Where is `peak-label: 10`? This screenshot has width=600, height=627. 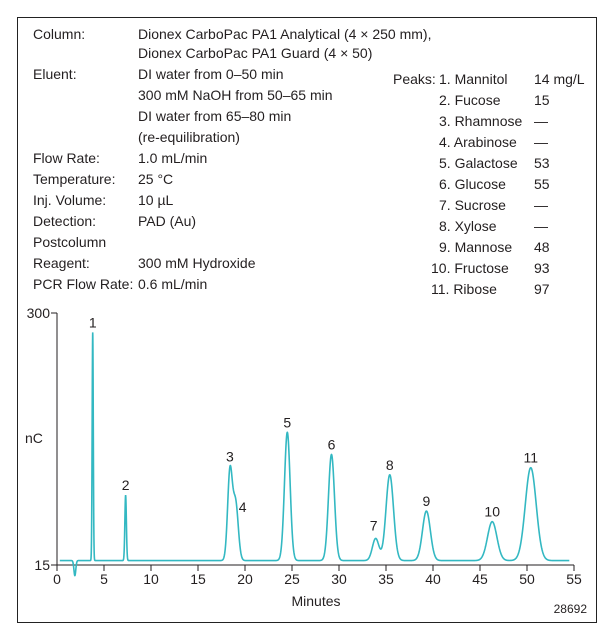 peak-label: 10 is located at coordinates (492, 512).